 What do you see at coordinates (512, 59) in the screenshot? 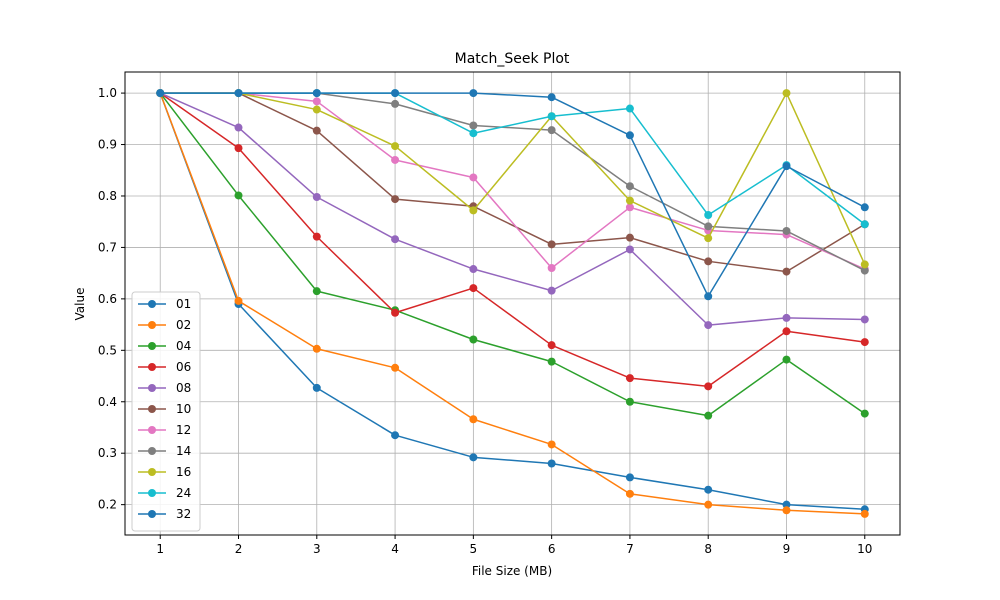
I see `chart-title: Match_Seek Plot` at bounding box center [512, 59].